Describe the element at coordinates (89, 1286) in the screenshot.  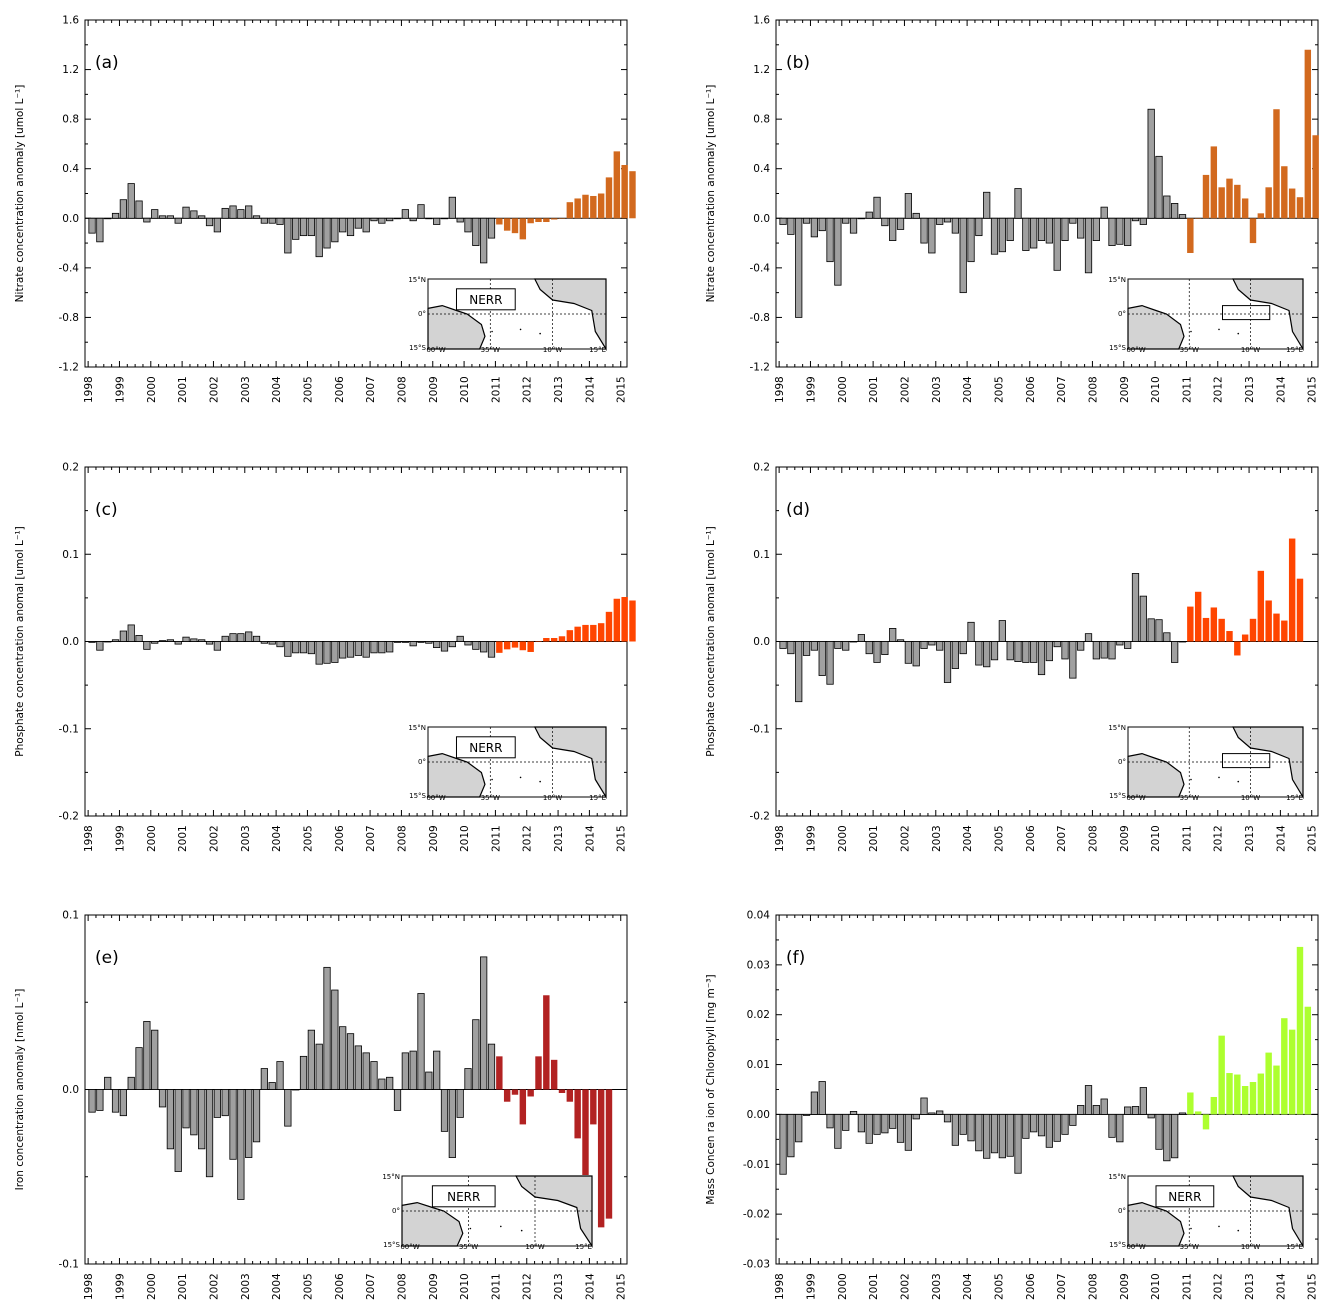
I see `x-tick-label: 1998` at that location.